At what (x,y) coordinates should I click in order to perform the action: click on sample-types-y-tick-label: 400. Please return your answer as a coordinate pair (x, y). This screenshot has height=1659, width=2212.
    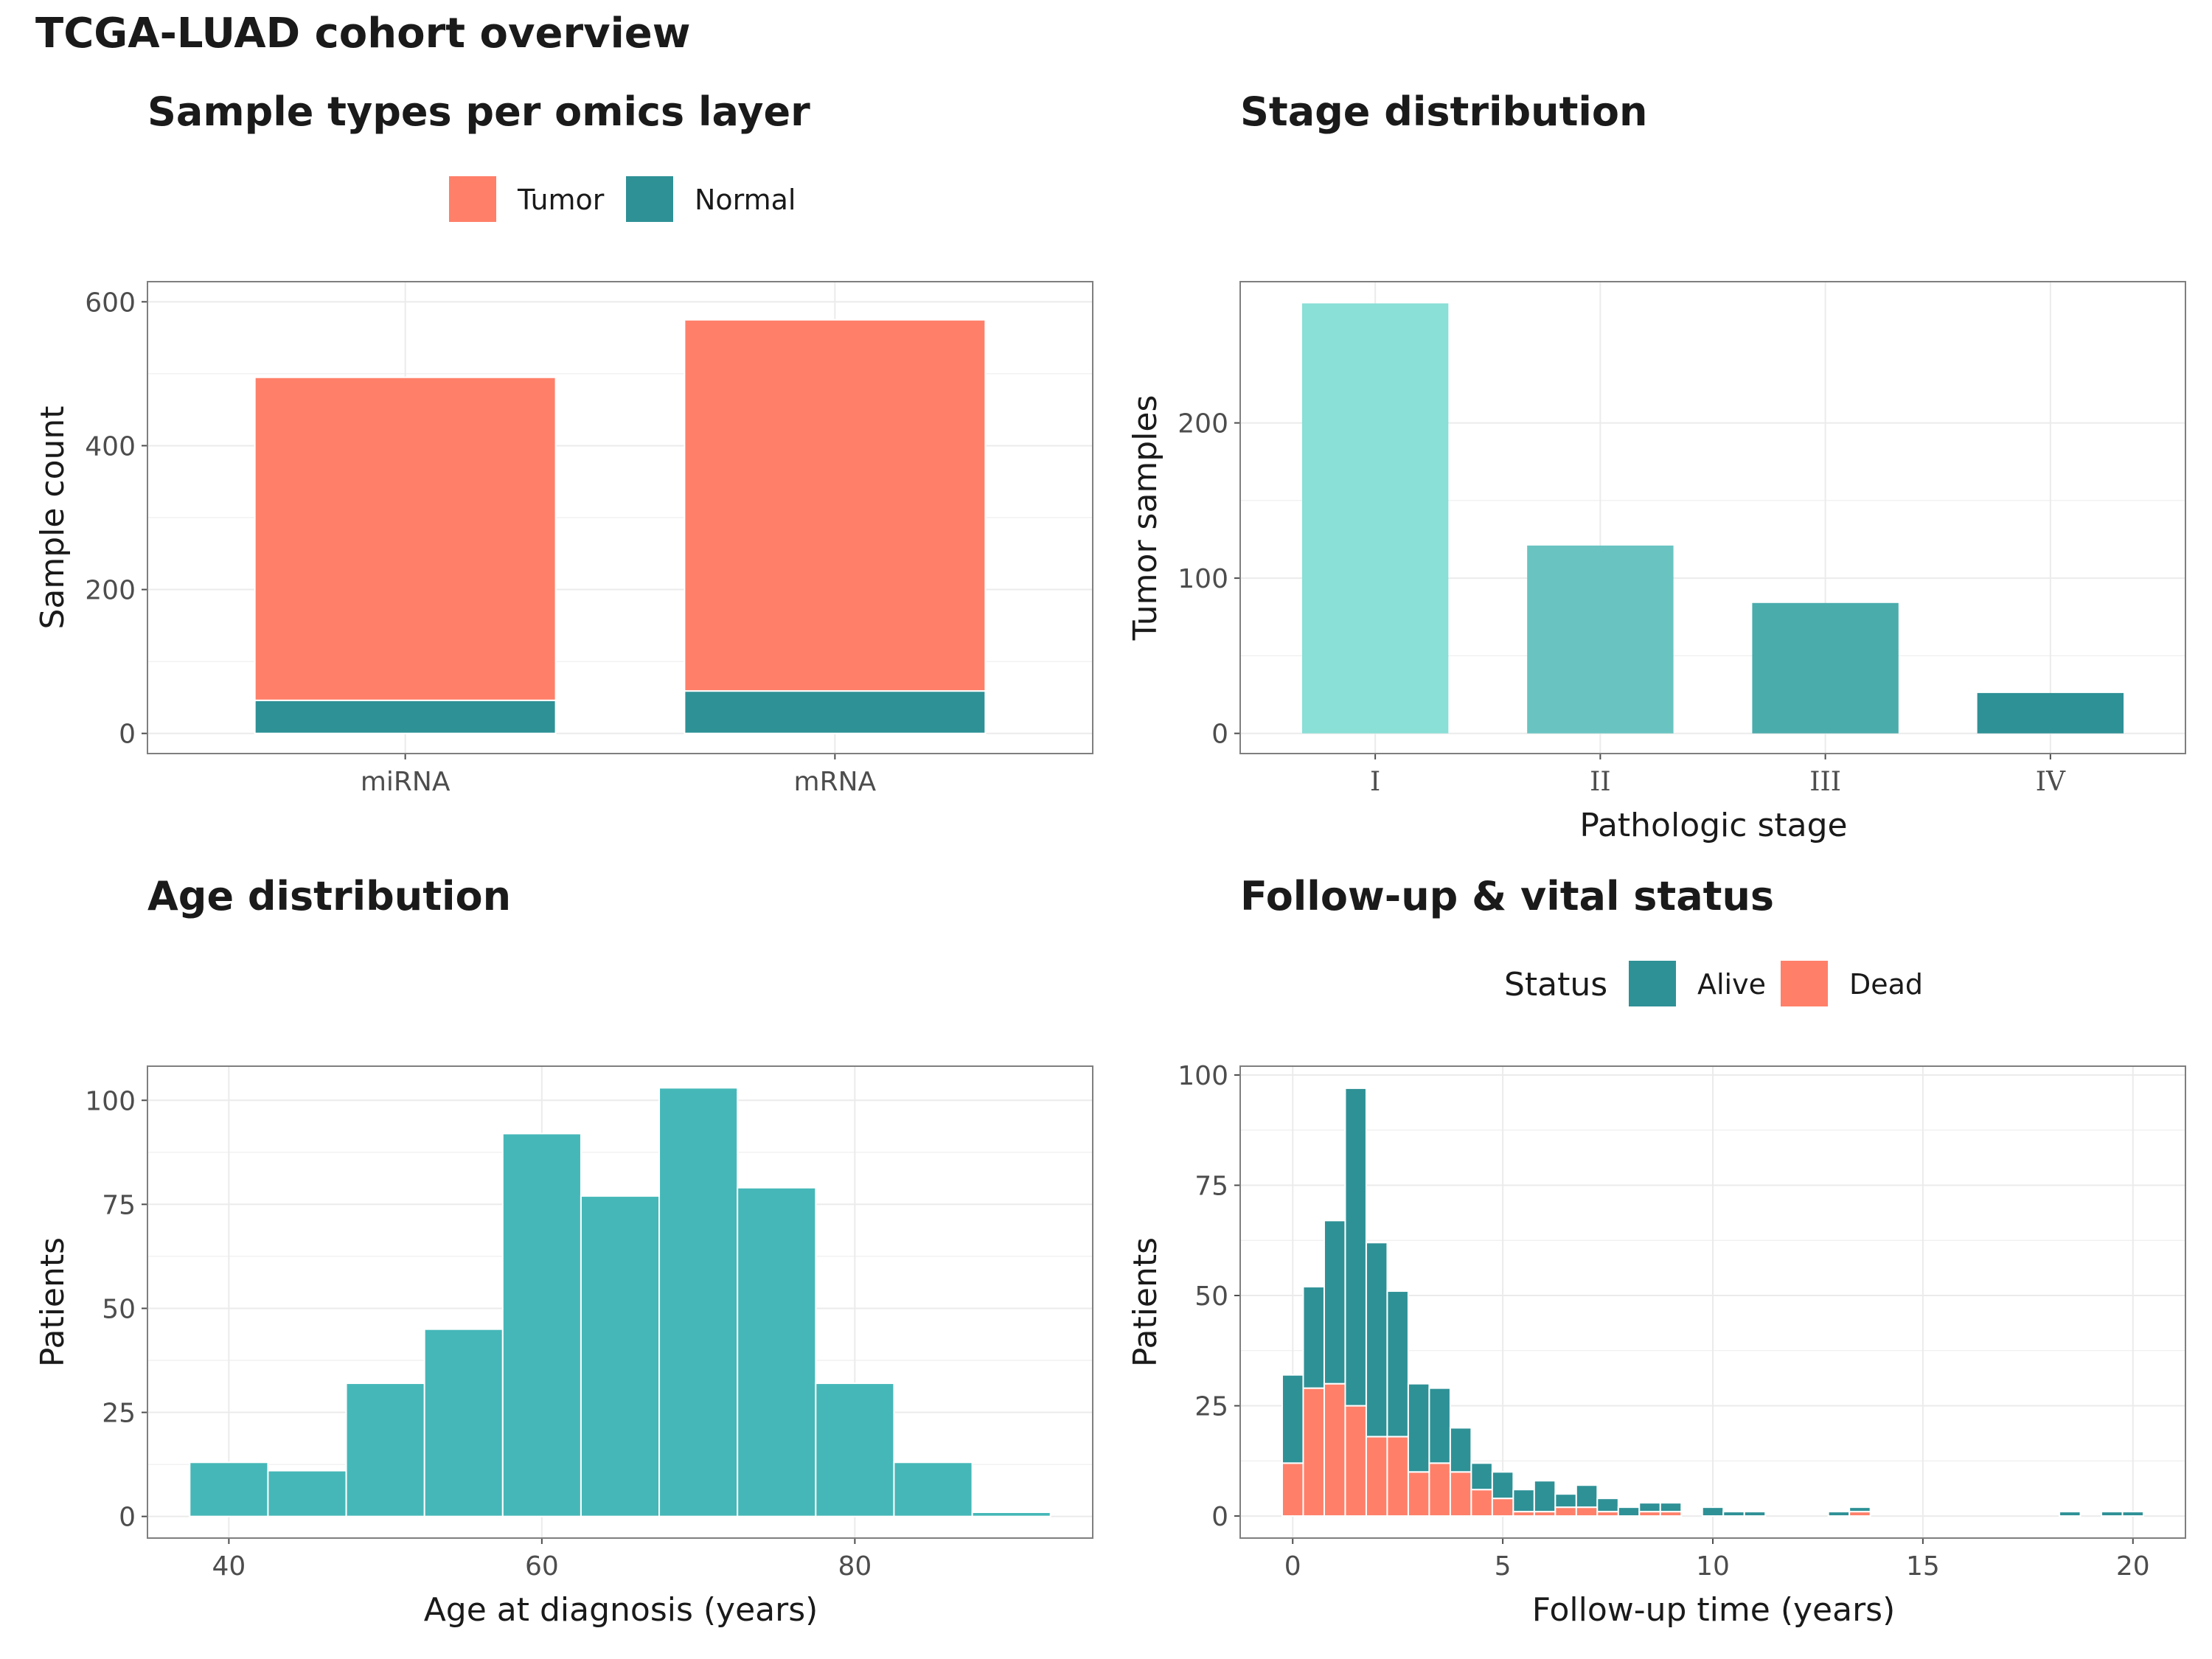
    Looking at the image, I should click on (110, 446).